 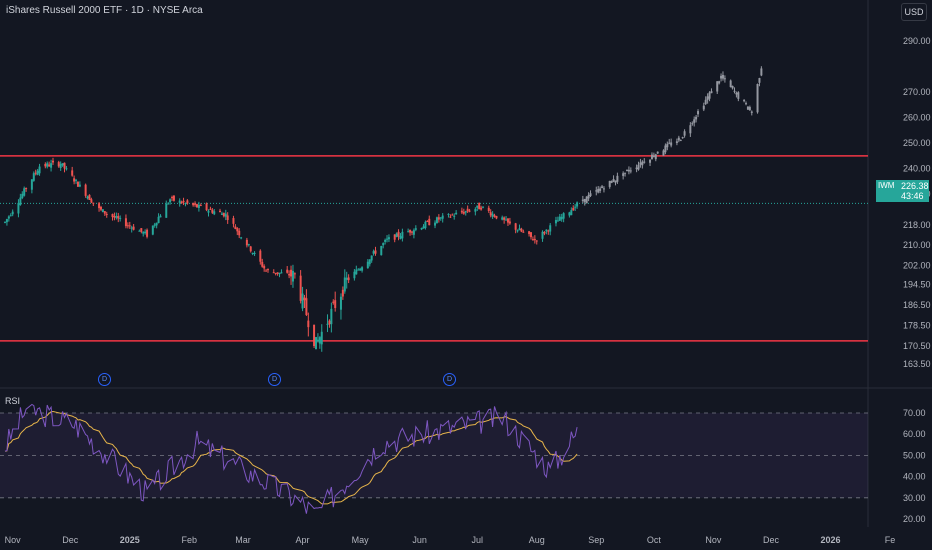 What do you see at coordinates (914, 12) in the screenshot?
I see `currency-button: USD` at bounding box center [914, 12].